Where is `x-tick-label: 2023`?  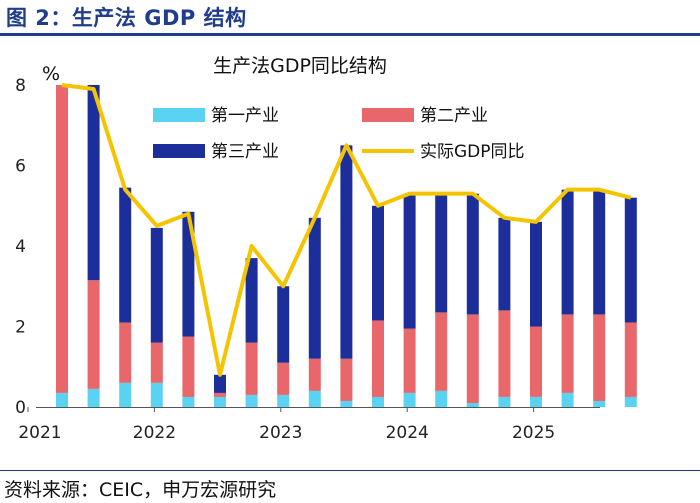 x-tick-label: 2023 is located at coordinates (280, 433).